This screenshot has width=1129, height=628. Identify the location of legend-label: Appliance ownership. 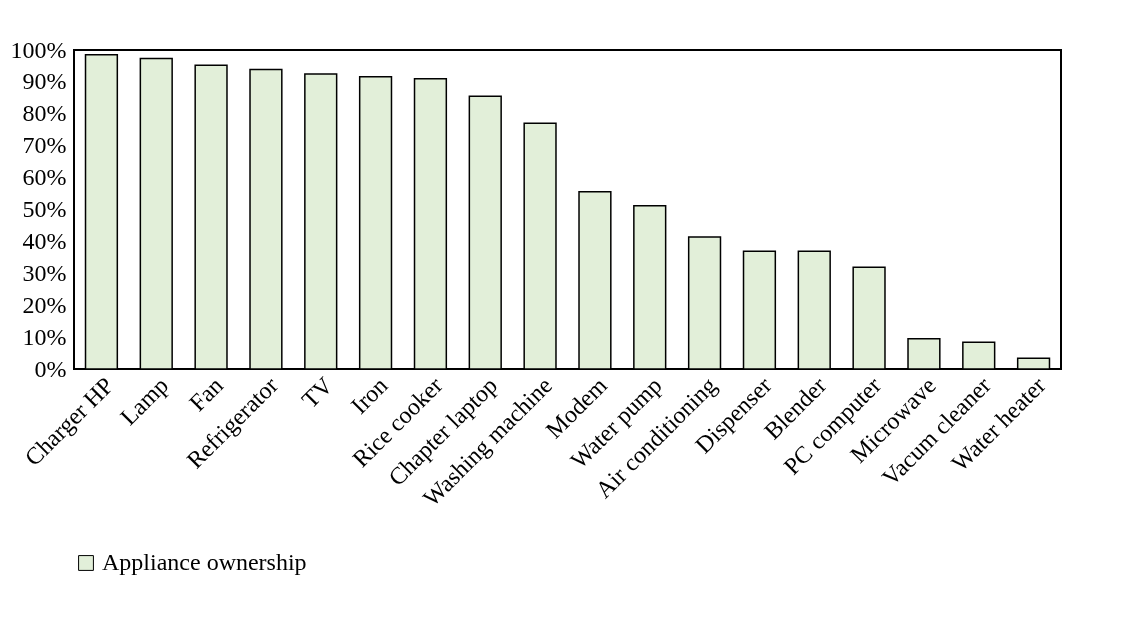
(204, 562).